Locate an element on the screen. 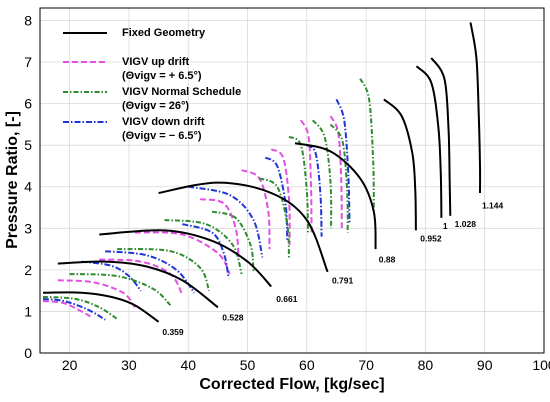 This screenshot has height=402, width=550. legend-label: VIGV down drift is located at coordinates (163, 122).